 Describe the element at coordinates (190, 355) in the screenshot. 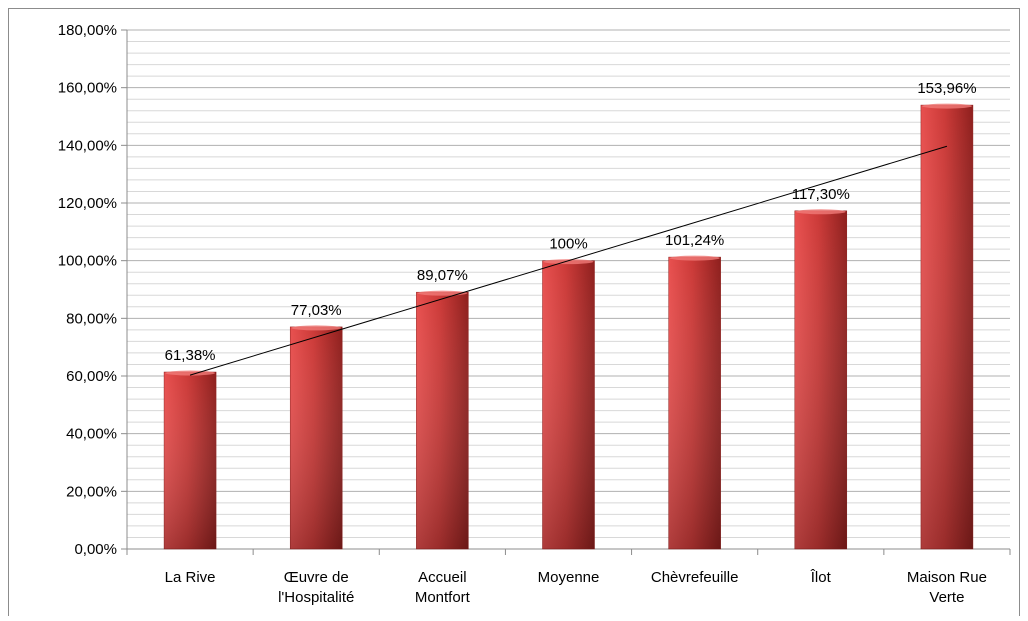

I see `data-label: 61,38%` at that location.